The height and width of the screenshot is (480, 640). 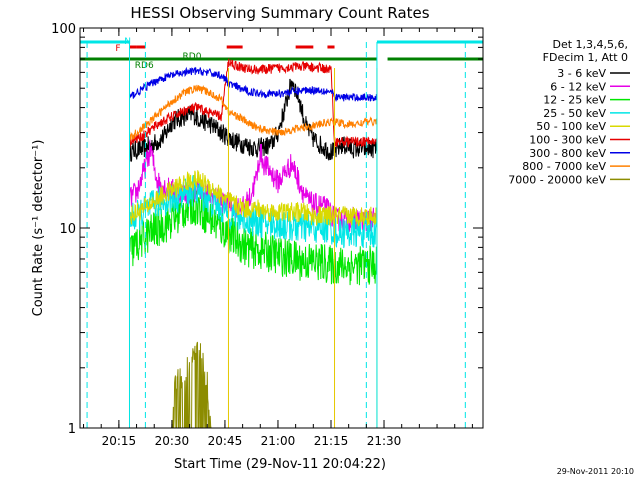 I want to click on x-tick-label: 21:15, so click(x=331, y=441).